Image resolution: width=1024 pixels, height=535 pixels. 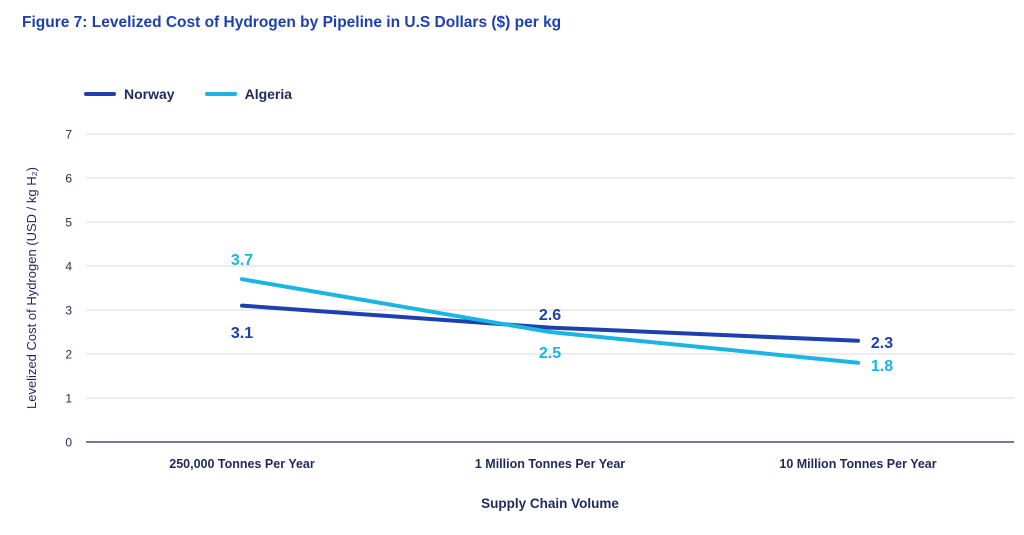 I want to click on x-axis-title: Supply Chain Volume, so click(x=550, y=503).